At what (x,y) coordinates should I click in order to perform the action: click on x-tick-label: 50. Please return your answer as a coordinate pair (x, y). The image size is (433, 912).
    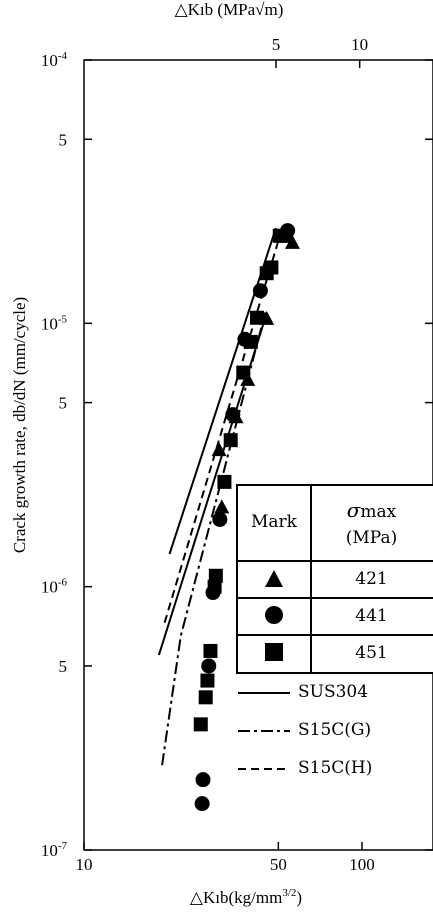
    Looking at the image, I should click on (278, 864).